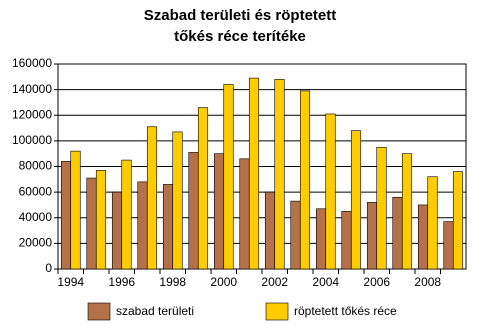  Describe the element at coordinates (32, 89) in the screenshot. I see `y-tick-label: 140000` at that location.